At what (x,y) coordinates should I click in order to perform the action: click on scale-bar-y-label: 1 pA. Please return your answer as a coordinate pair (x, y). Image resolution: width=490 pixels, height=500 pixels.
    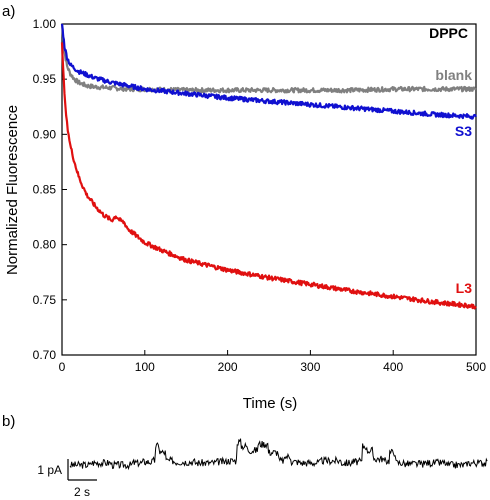
    Looking at the image, I should click on (49, 470).